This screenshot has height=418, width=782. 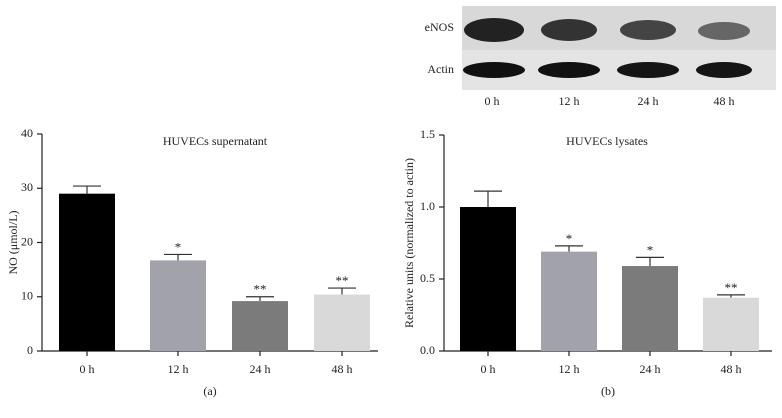 I want to click on y-tick-label: 30, so click(x=27, y=187).